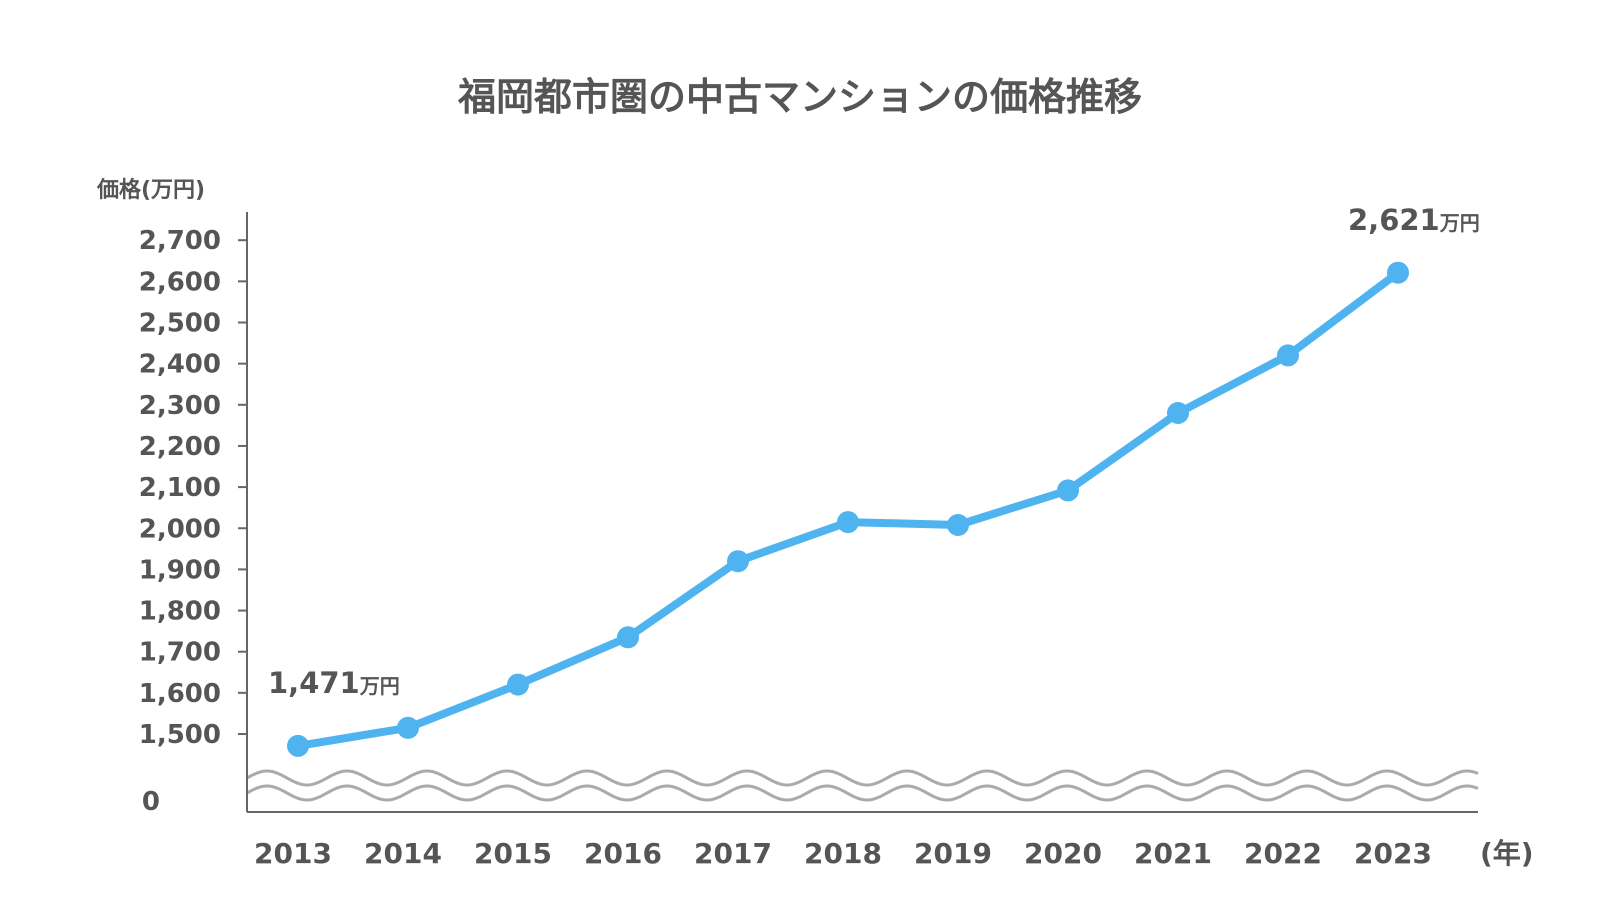 This screenshot has height=922, width=1600. I want to click on x-tick-label: 2013, so click(293, 853).